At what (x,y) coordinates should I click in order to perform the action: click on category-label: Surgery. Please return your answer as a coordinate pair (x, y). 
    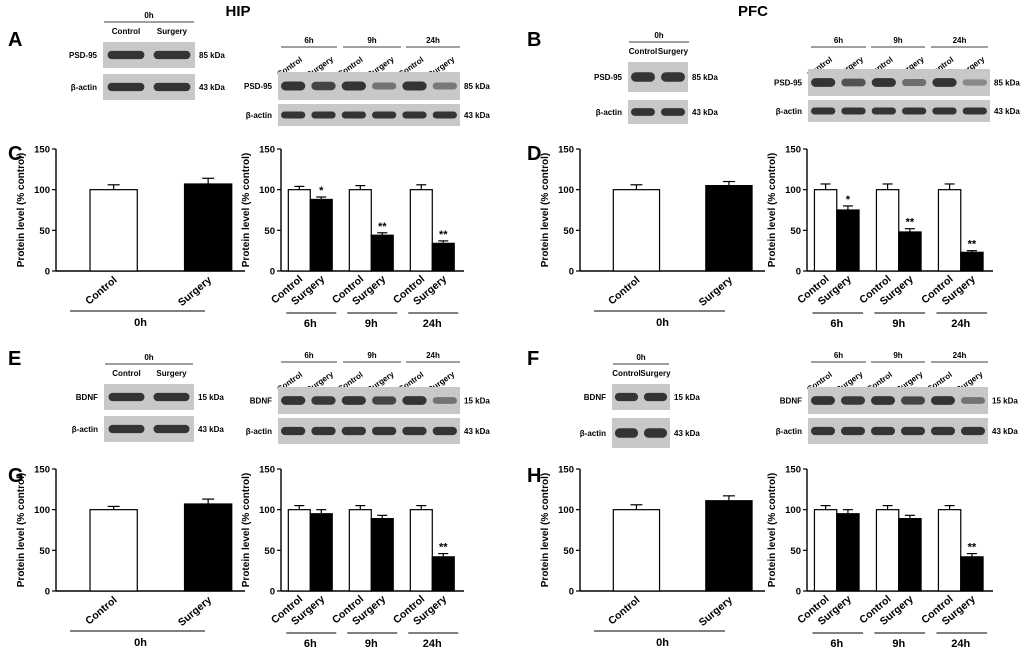
    Looking at the image, I should click on (716, 611).